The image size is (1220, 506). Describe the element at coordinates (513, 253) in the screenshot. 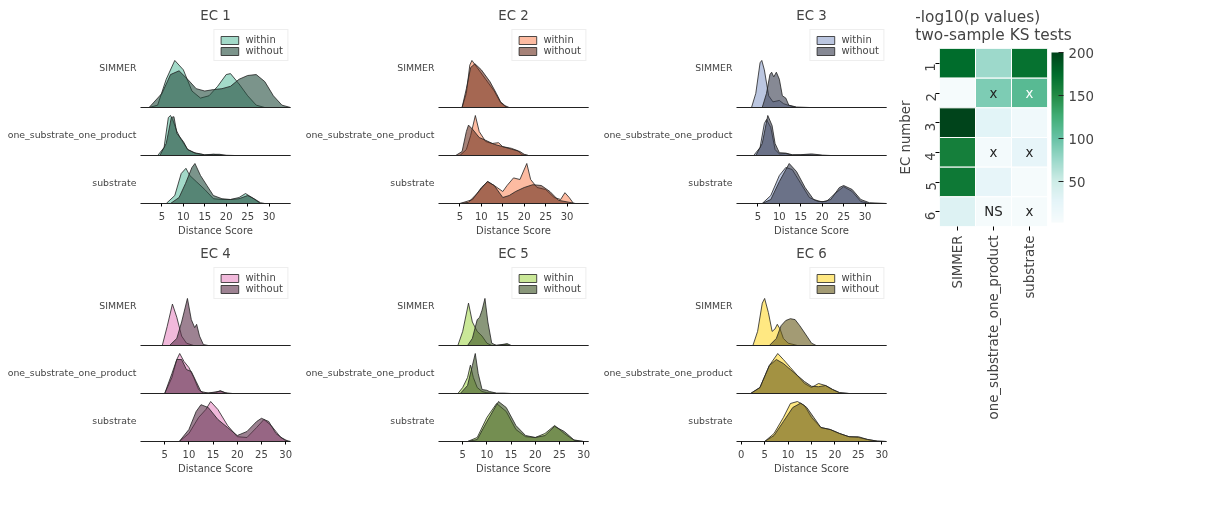

I see `chart-title: EC 5` at that location.